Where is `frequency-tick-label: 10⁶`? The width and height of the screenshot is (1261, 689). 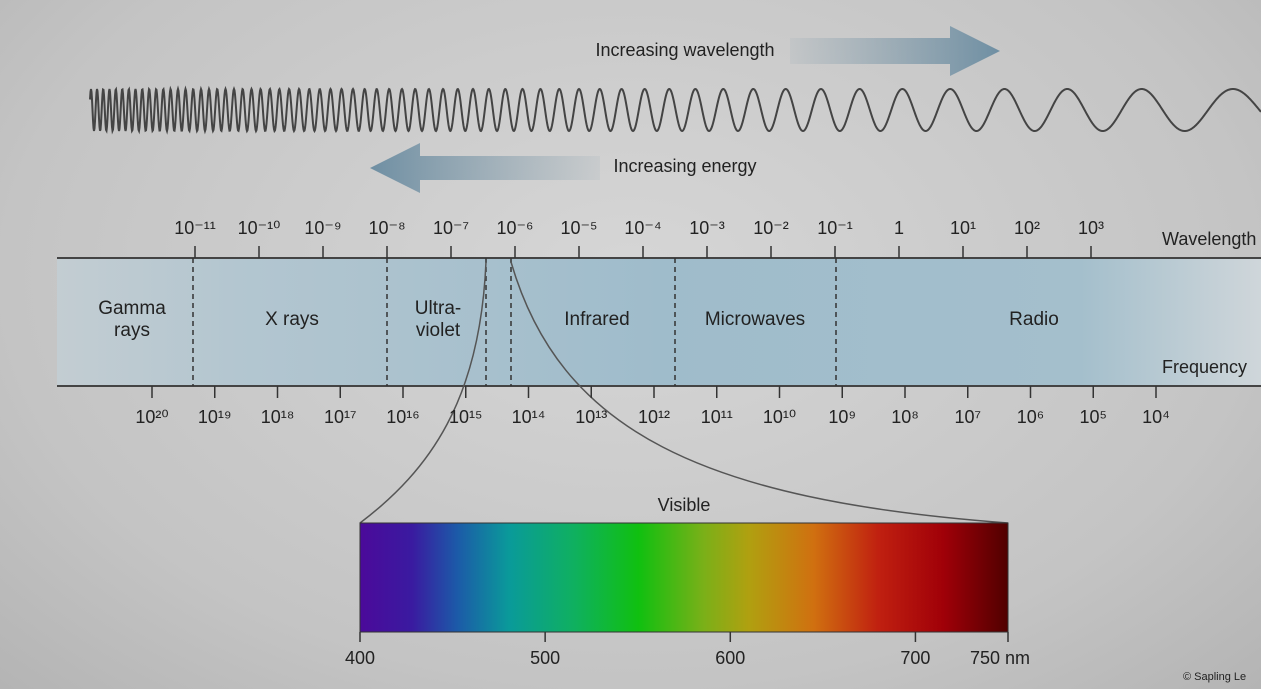
frequency-tick-label: 10⁶ is located at coordinates (1030, 417).